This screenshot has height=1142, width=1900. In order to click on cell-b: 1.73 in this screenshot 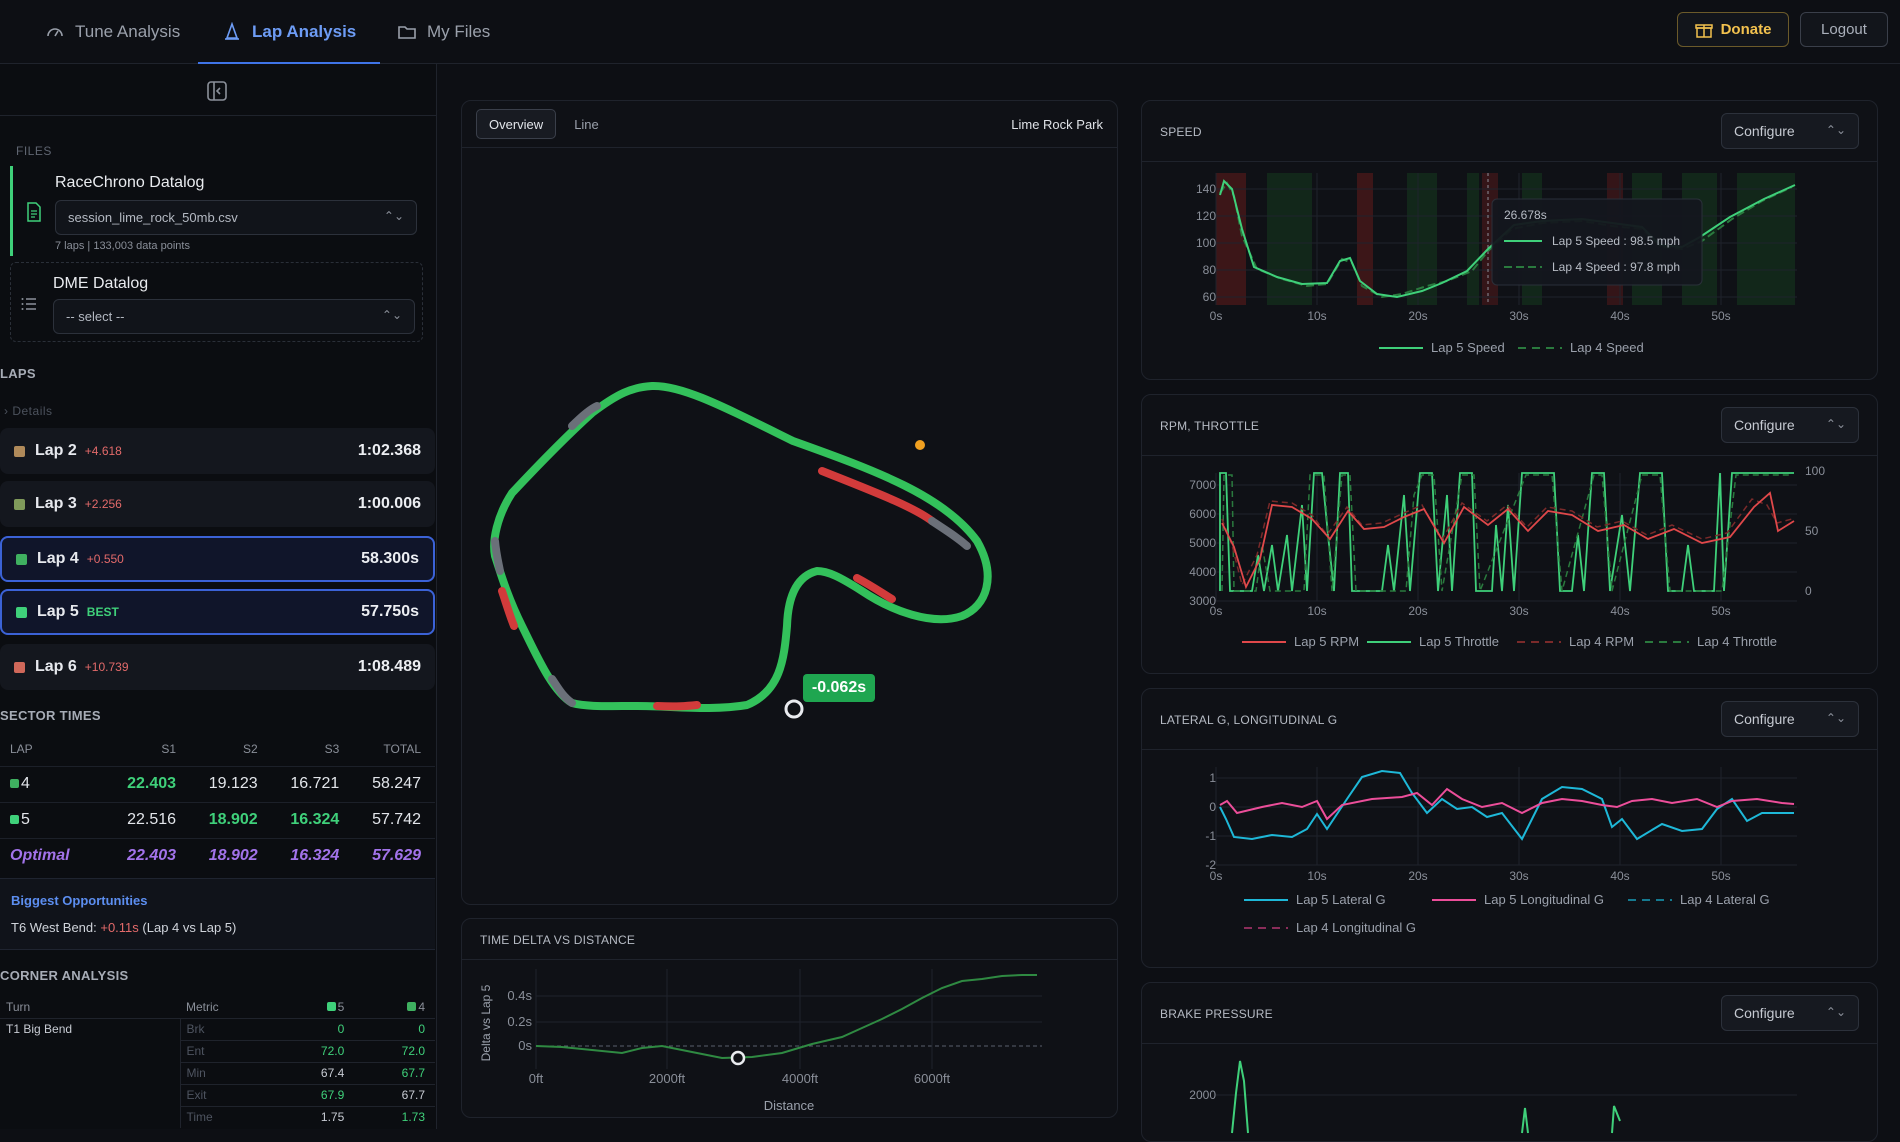, I will do `click(394, 1116)`.